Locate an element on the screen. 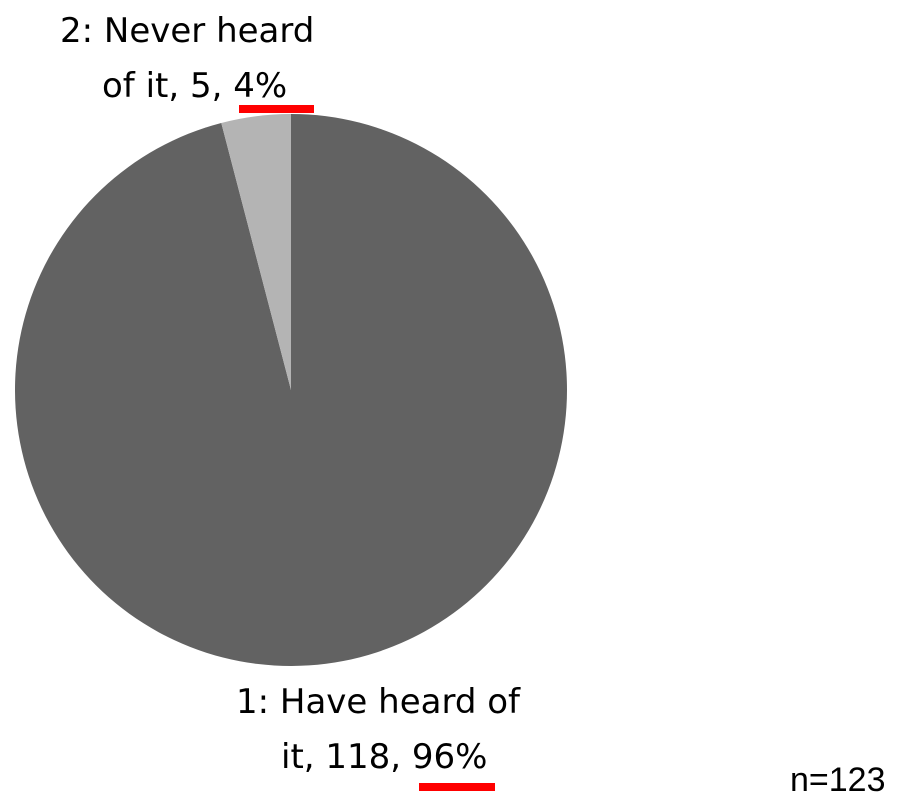 The height and width of the screenshot is (796, 913). label-have-heard-line2: it, 118, is located at coordinates (346, 757).